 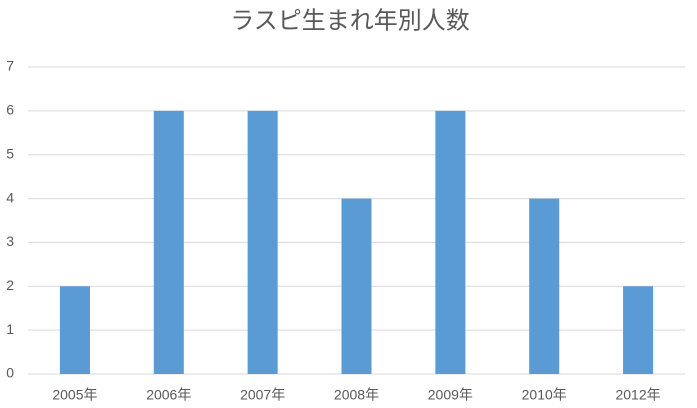 I want to click on x-tick-label: 2008年, so click(x=356, y=395).